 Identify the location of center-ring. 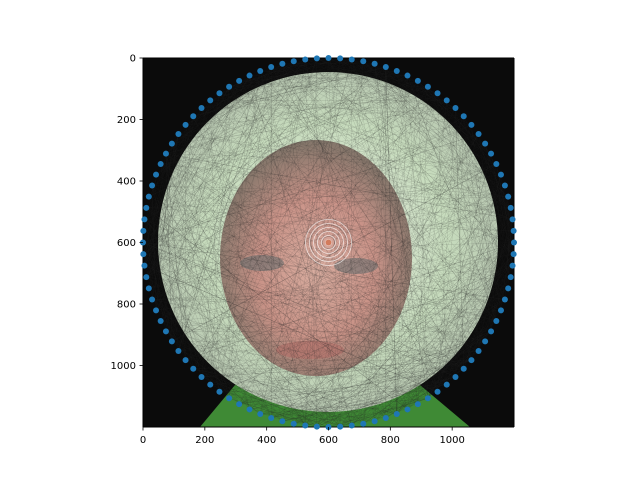
(328, 242).